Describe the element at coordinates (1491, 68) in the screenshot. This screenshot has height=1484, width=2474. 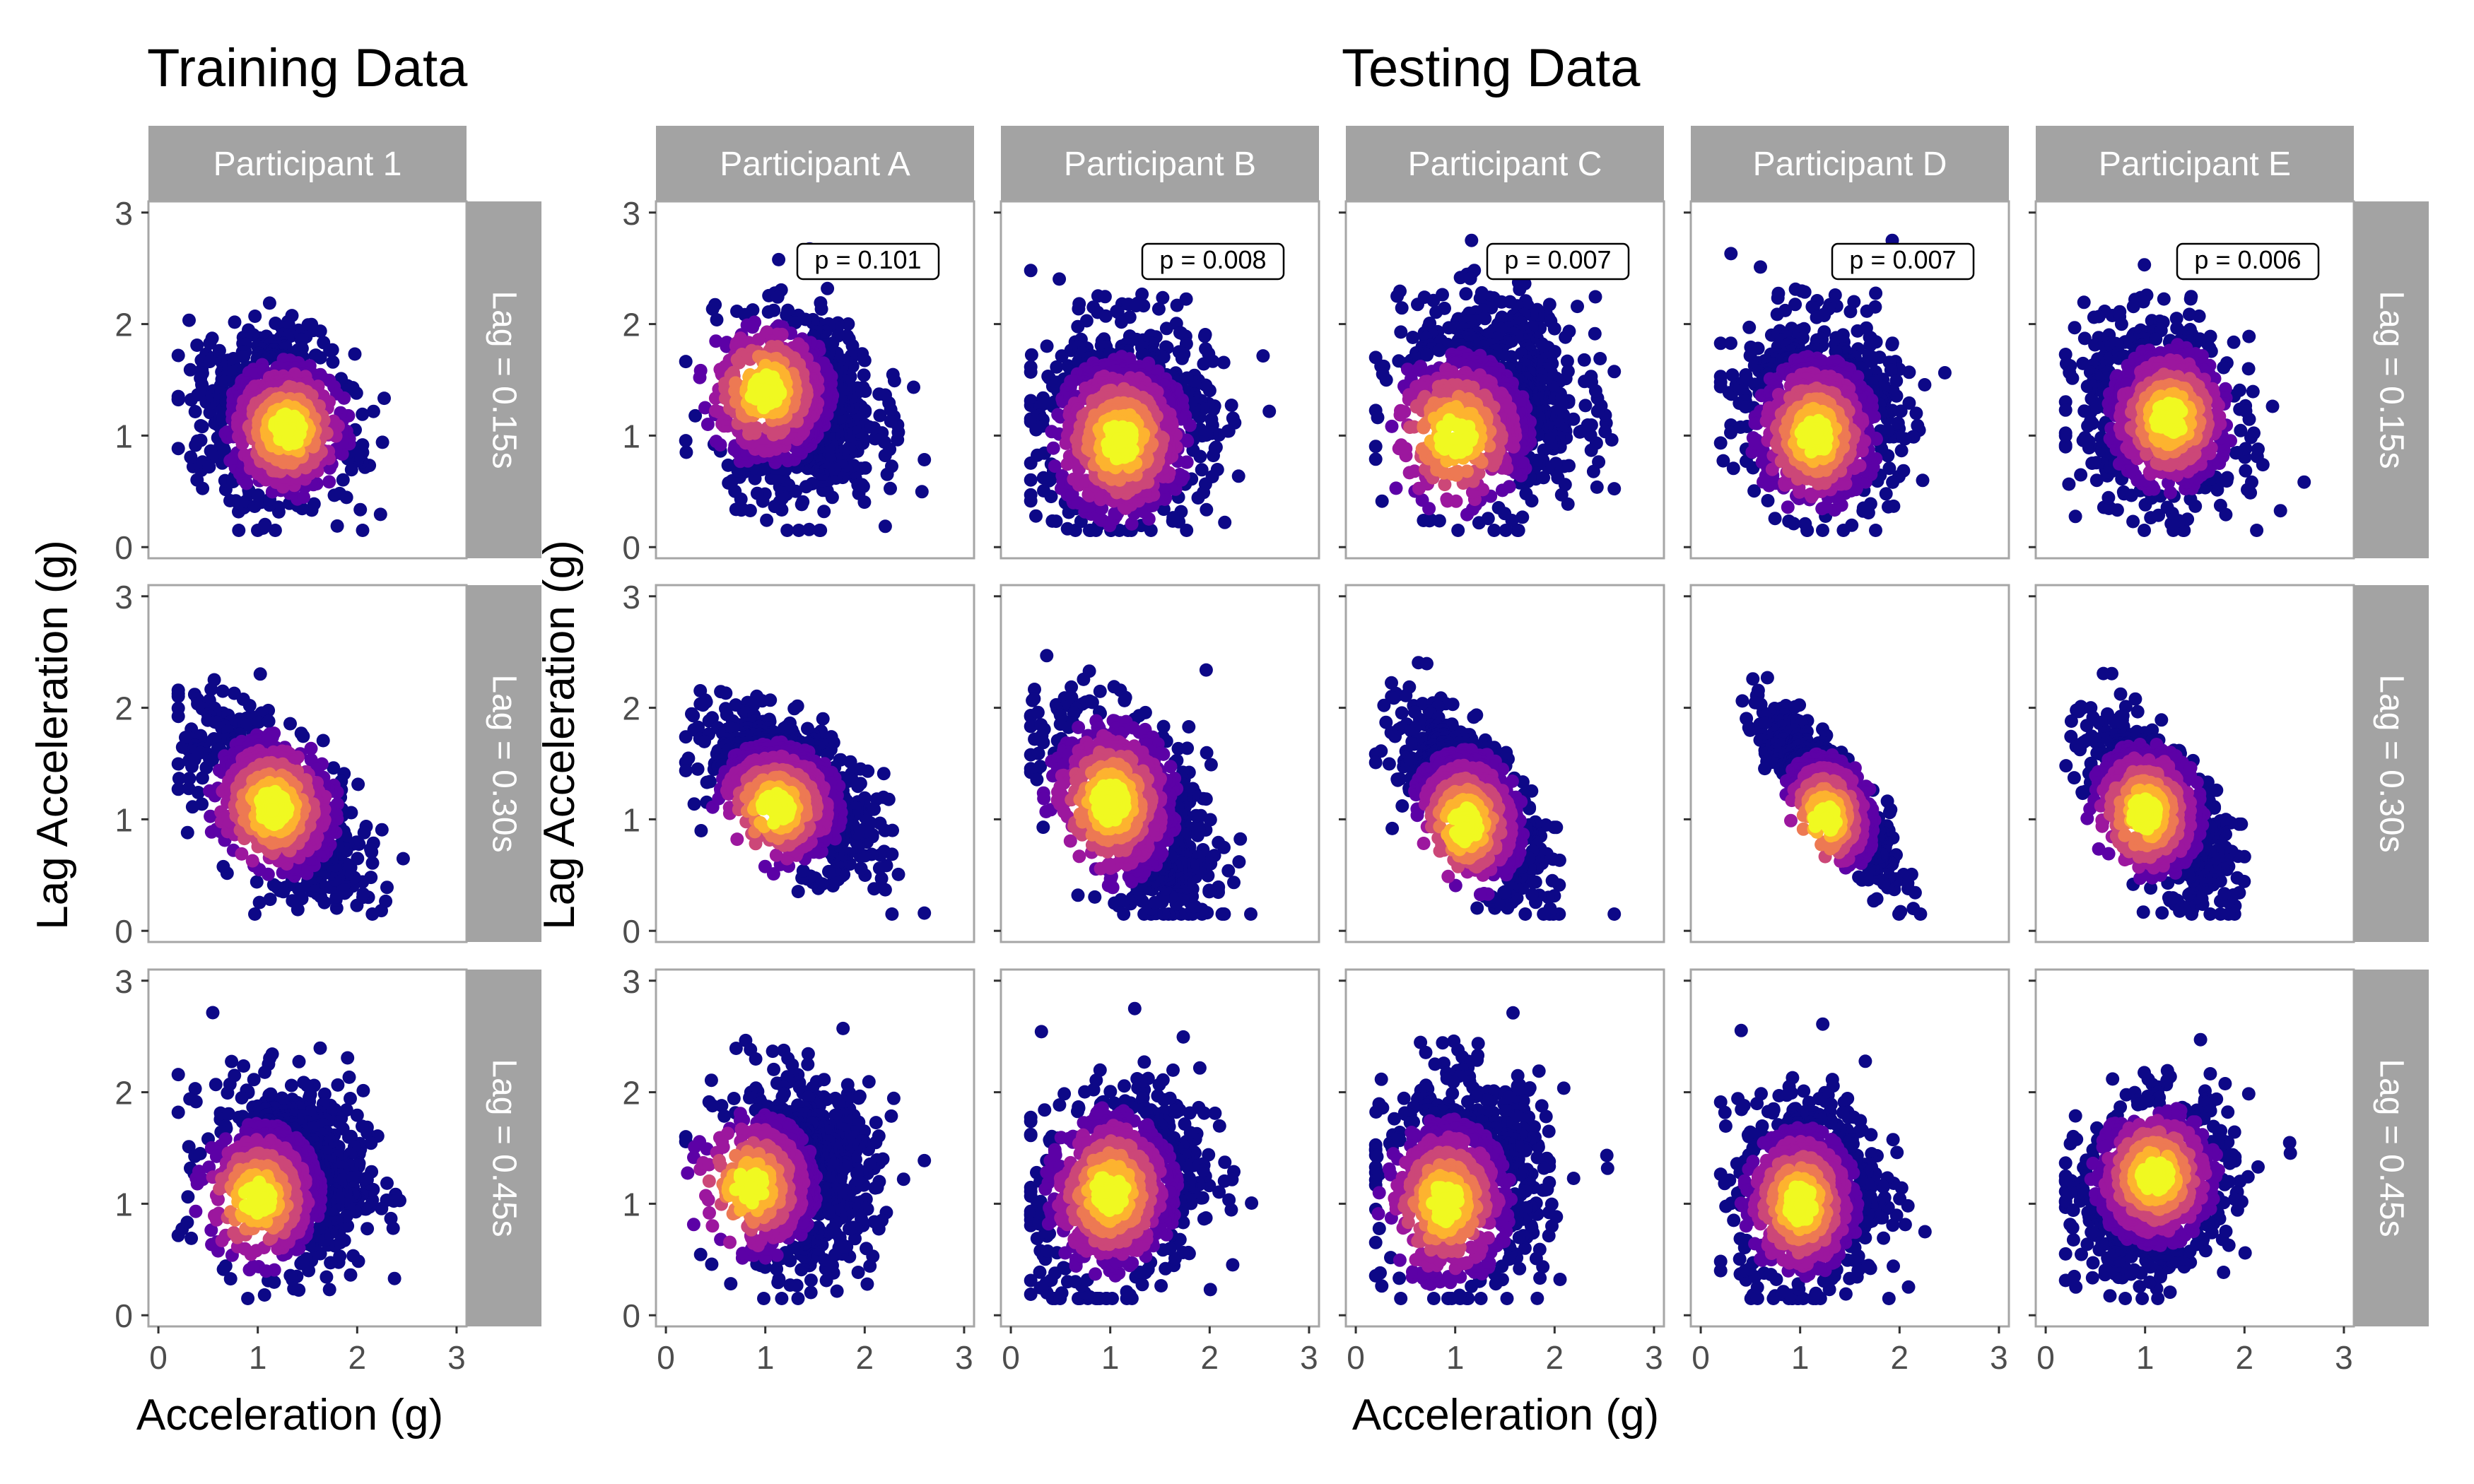
I see `testing-title: Testing Data` at that location.